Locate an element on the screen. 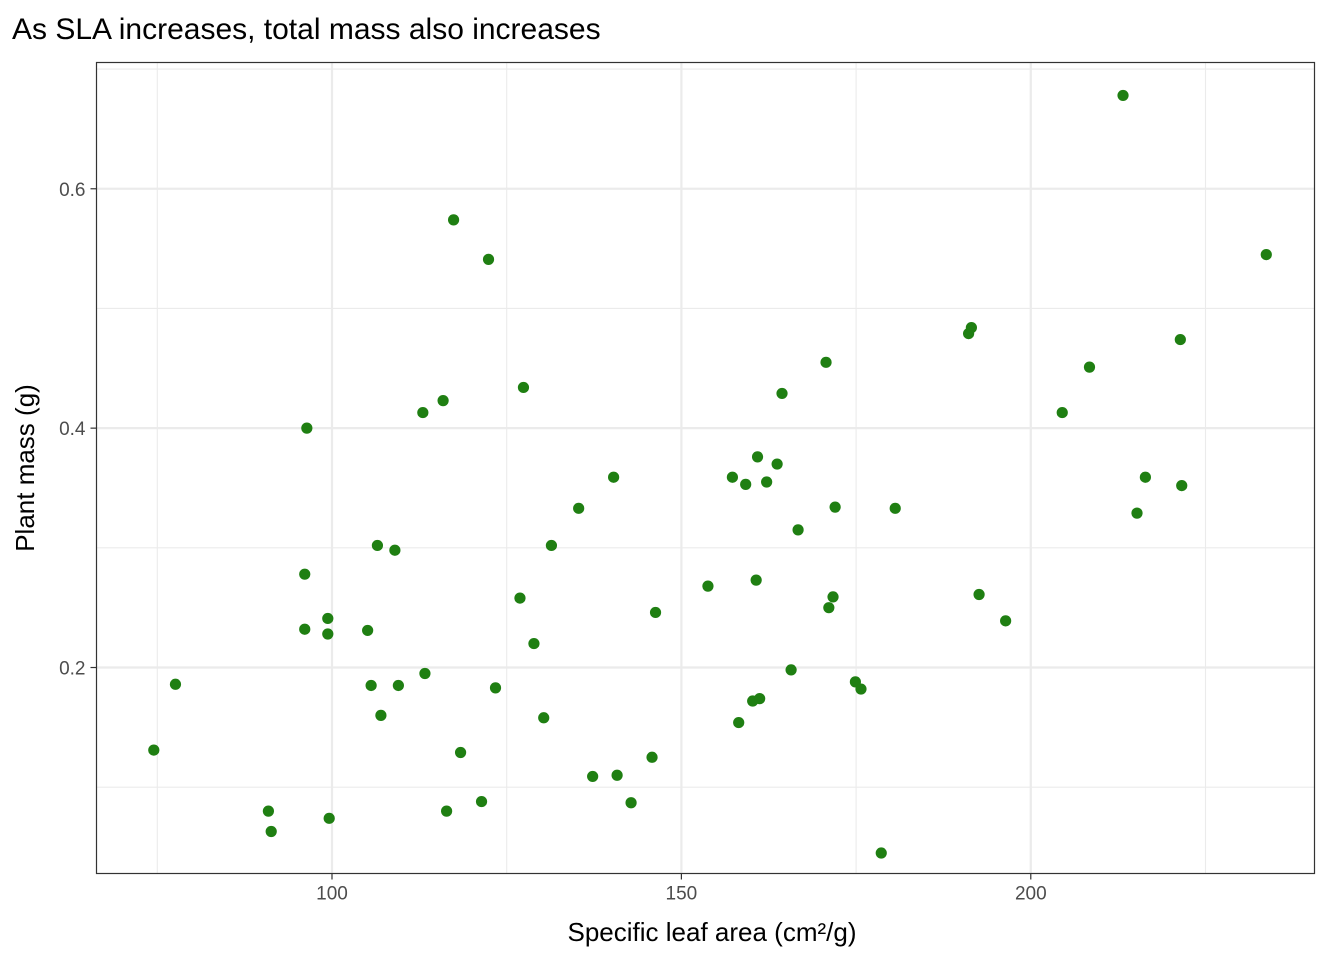  x-axis-title: Specific leaf area (cm²/g) is located at coordinates (712, 932).